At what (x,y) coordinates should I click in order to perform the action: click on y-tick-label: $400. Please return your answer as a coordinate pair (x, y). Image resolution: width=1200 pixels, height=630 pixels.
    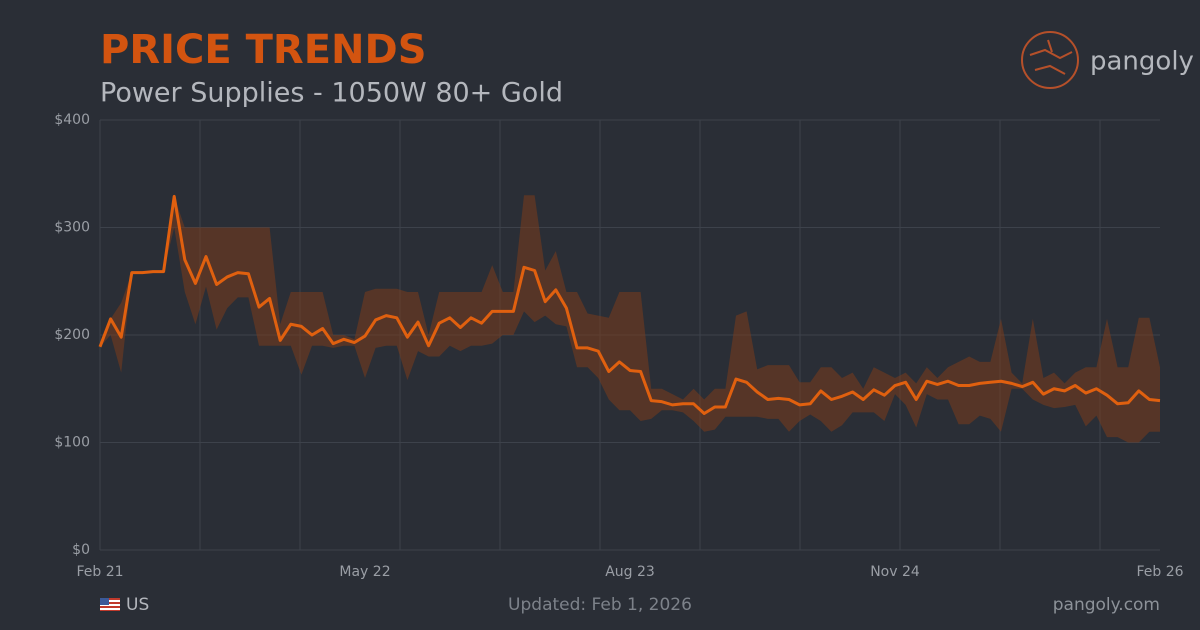
    Looking at the image, I should click on (72, 120).